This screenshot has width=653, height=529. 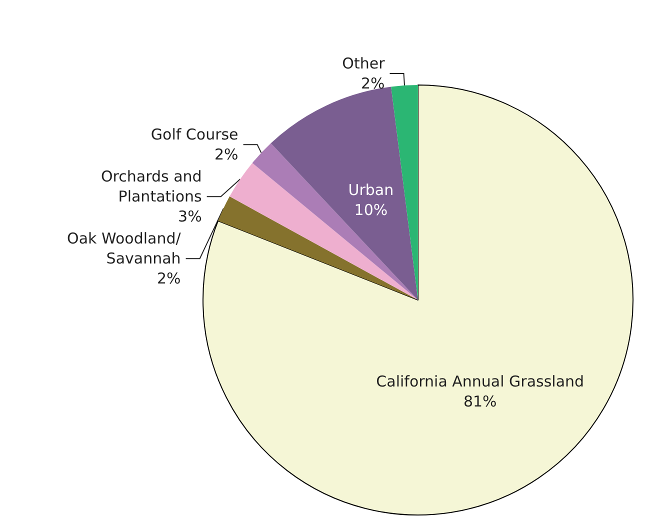 I want to click on data-label: 3%, so click(x=190, y=217).